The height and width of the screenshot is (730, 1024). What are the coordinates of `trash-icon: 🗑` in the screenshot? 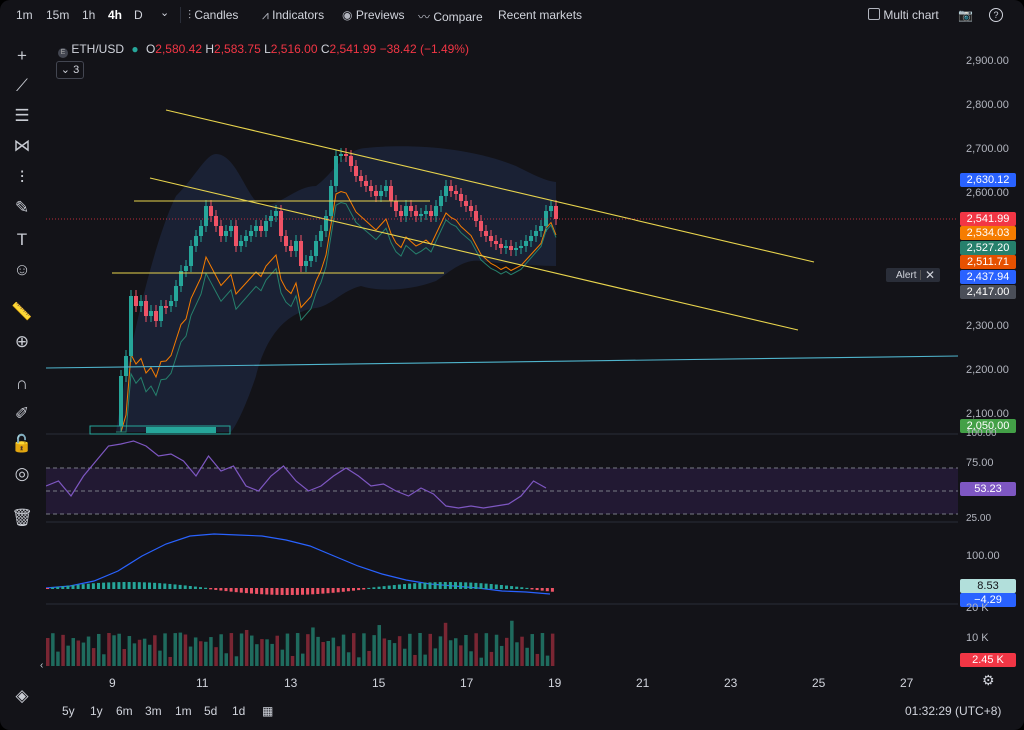 It's located at (22, 517).